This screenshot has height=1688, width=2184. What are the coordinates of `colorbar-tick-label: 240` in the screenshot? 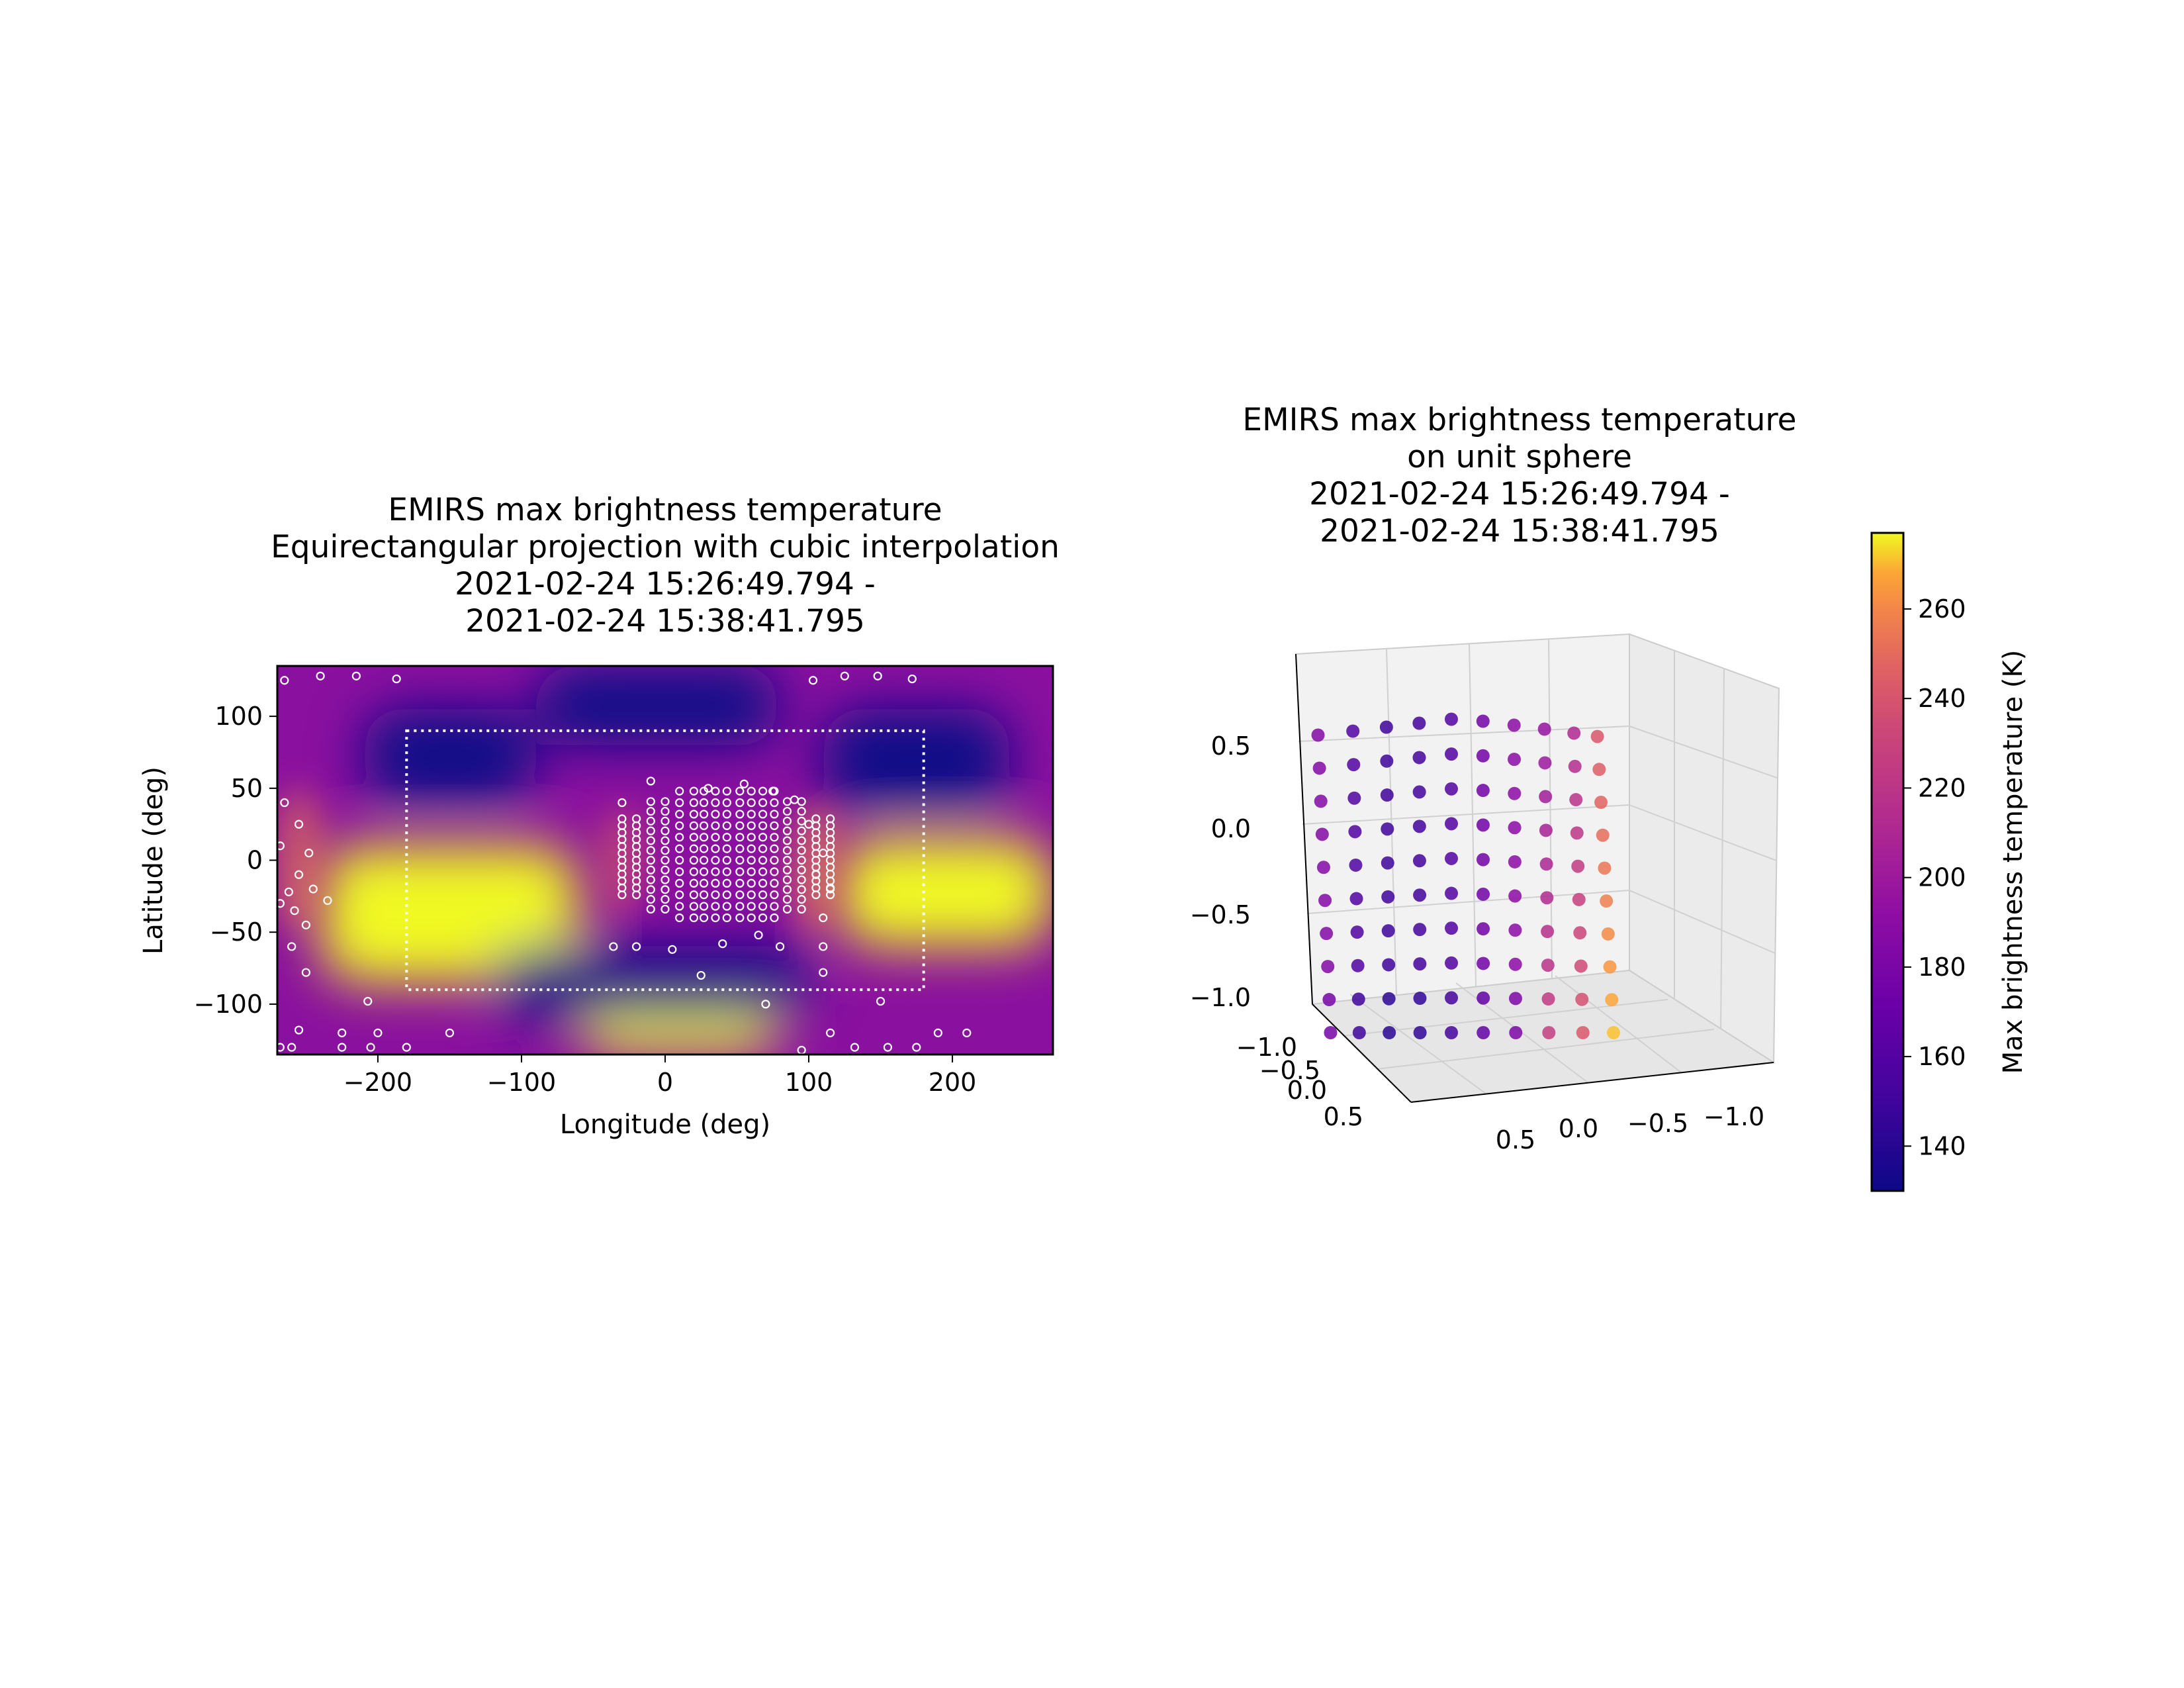 It's located at (1942, 698).